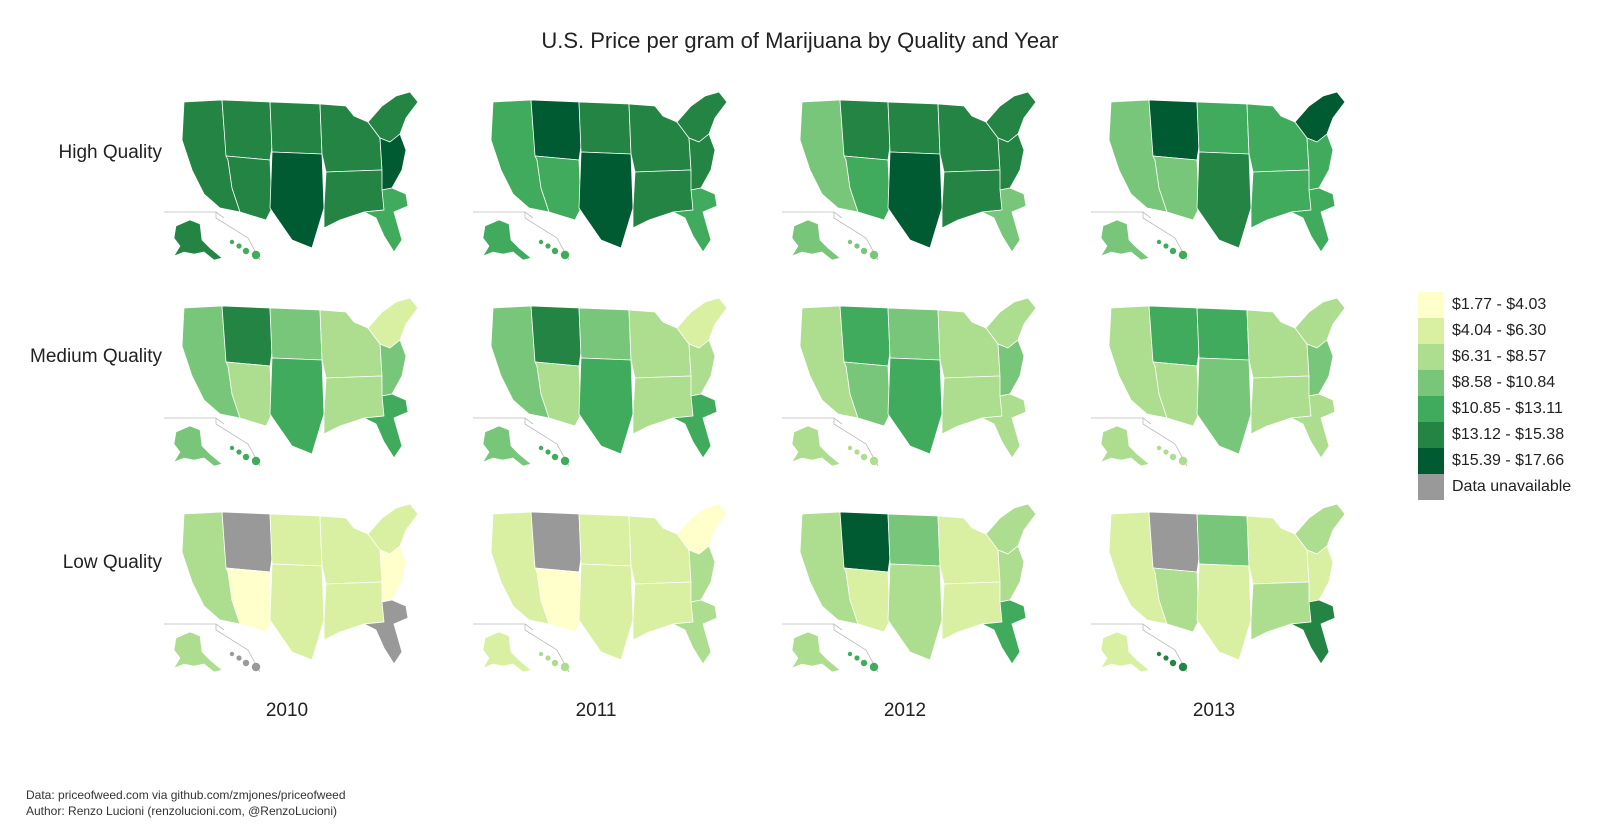 This screenshot has height=835, width=1600. I want to click on legend-item: $8.58 - $10.84, so click(1494, 383).